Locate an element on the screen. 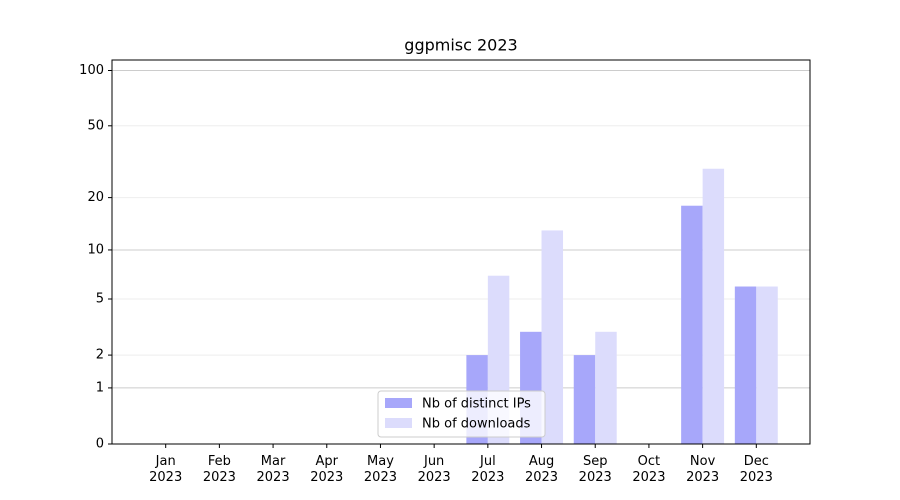 This screenshot has width=900, height=500. x-tick-label: Aug 2023 is located at coordinates (541, 469).